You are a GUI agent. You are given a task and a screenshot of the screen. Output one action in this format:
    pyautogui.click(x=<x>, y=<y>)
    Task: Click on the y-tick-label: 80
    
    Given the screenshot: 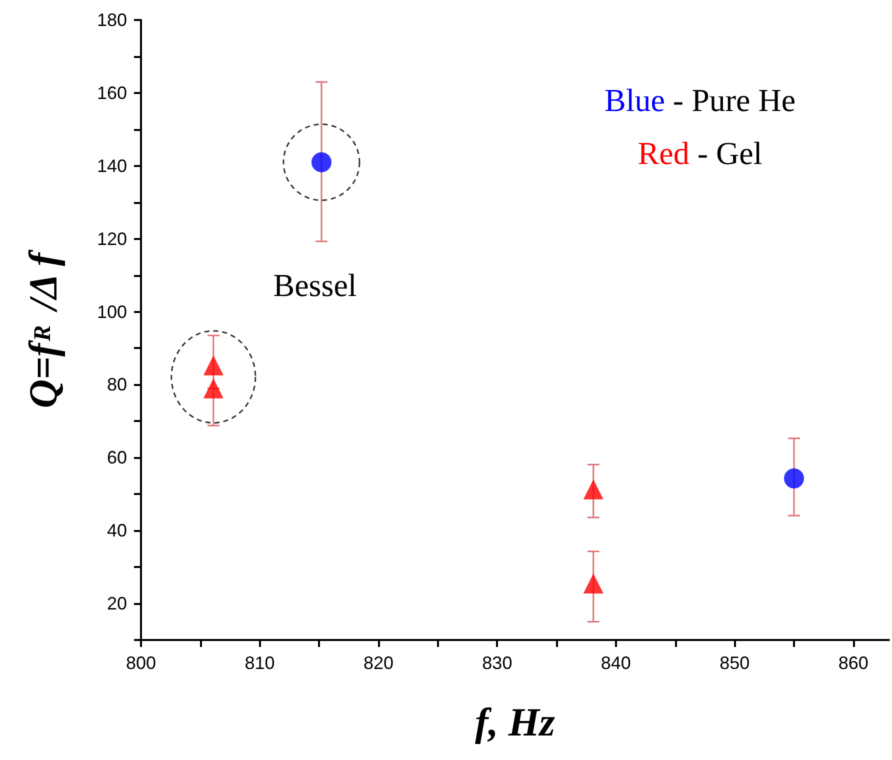 What is the action you would take?
    pyautogui.click(x=116, y=384)
    